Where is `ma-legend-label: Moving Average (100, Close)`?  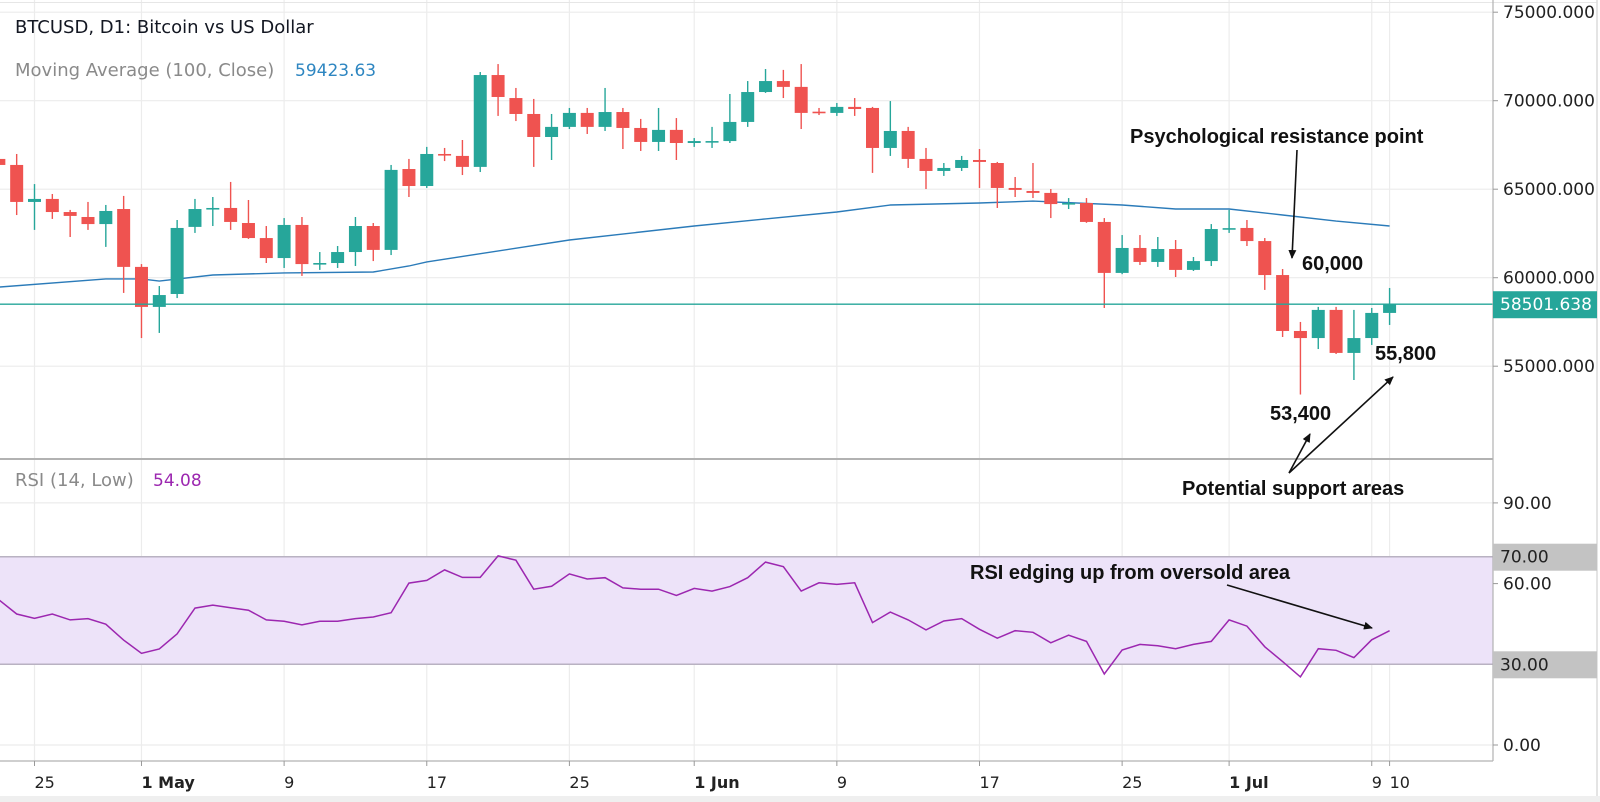 ma-legend-label: Moving Average (100, Close) is located at coordinates (144, 70).